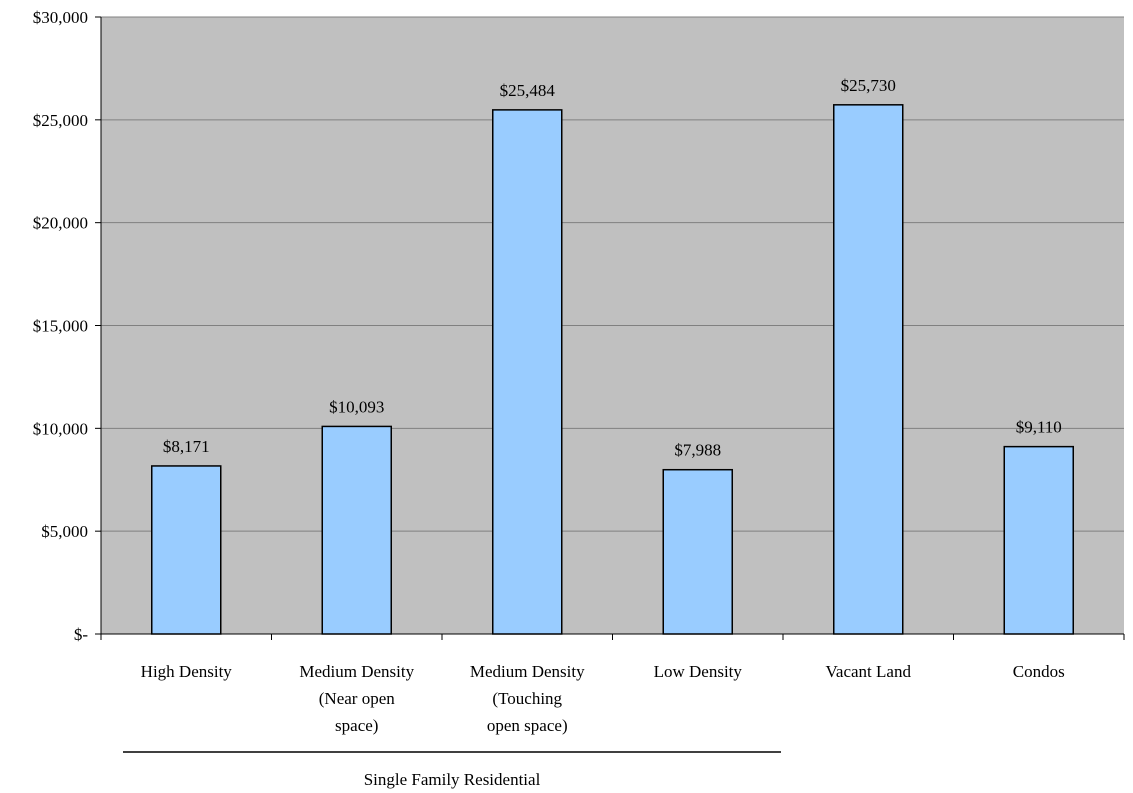 The image size is (1133, 793). What do you see at coordinates (528, 90) in the screenshot?
I see `data-label: $25,484` at bounding box center [528, 90].